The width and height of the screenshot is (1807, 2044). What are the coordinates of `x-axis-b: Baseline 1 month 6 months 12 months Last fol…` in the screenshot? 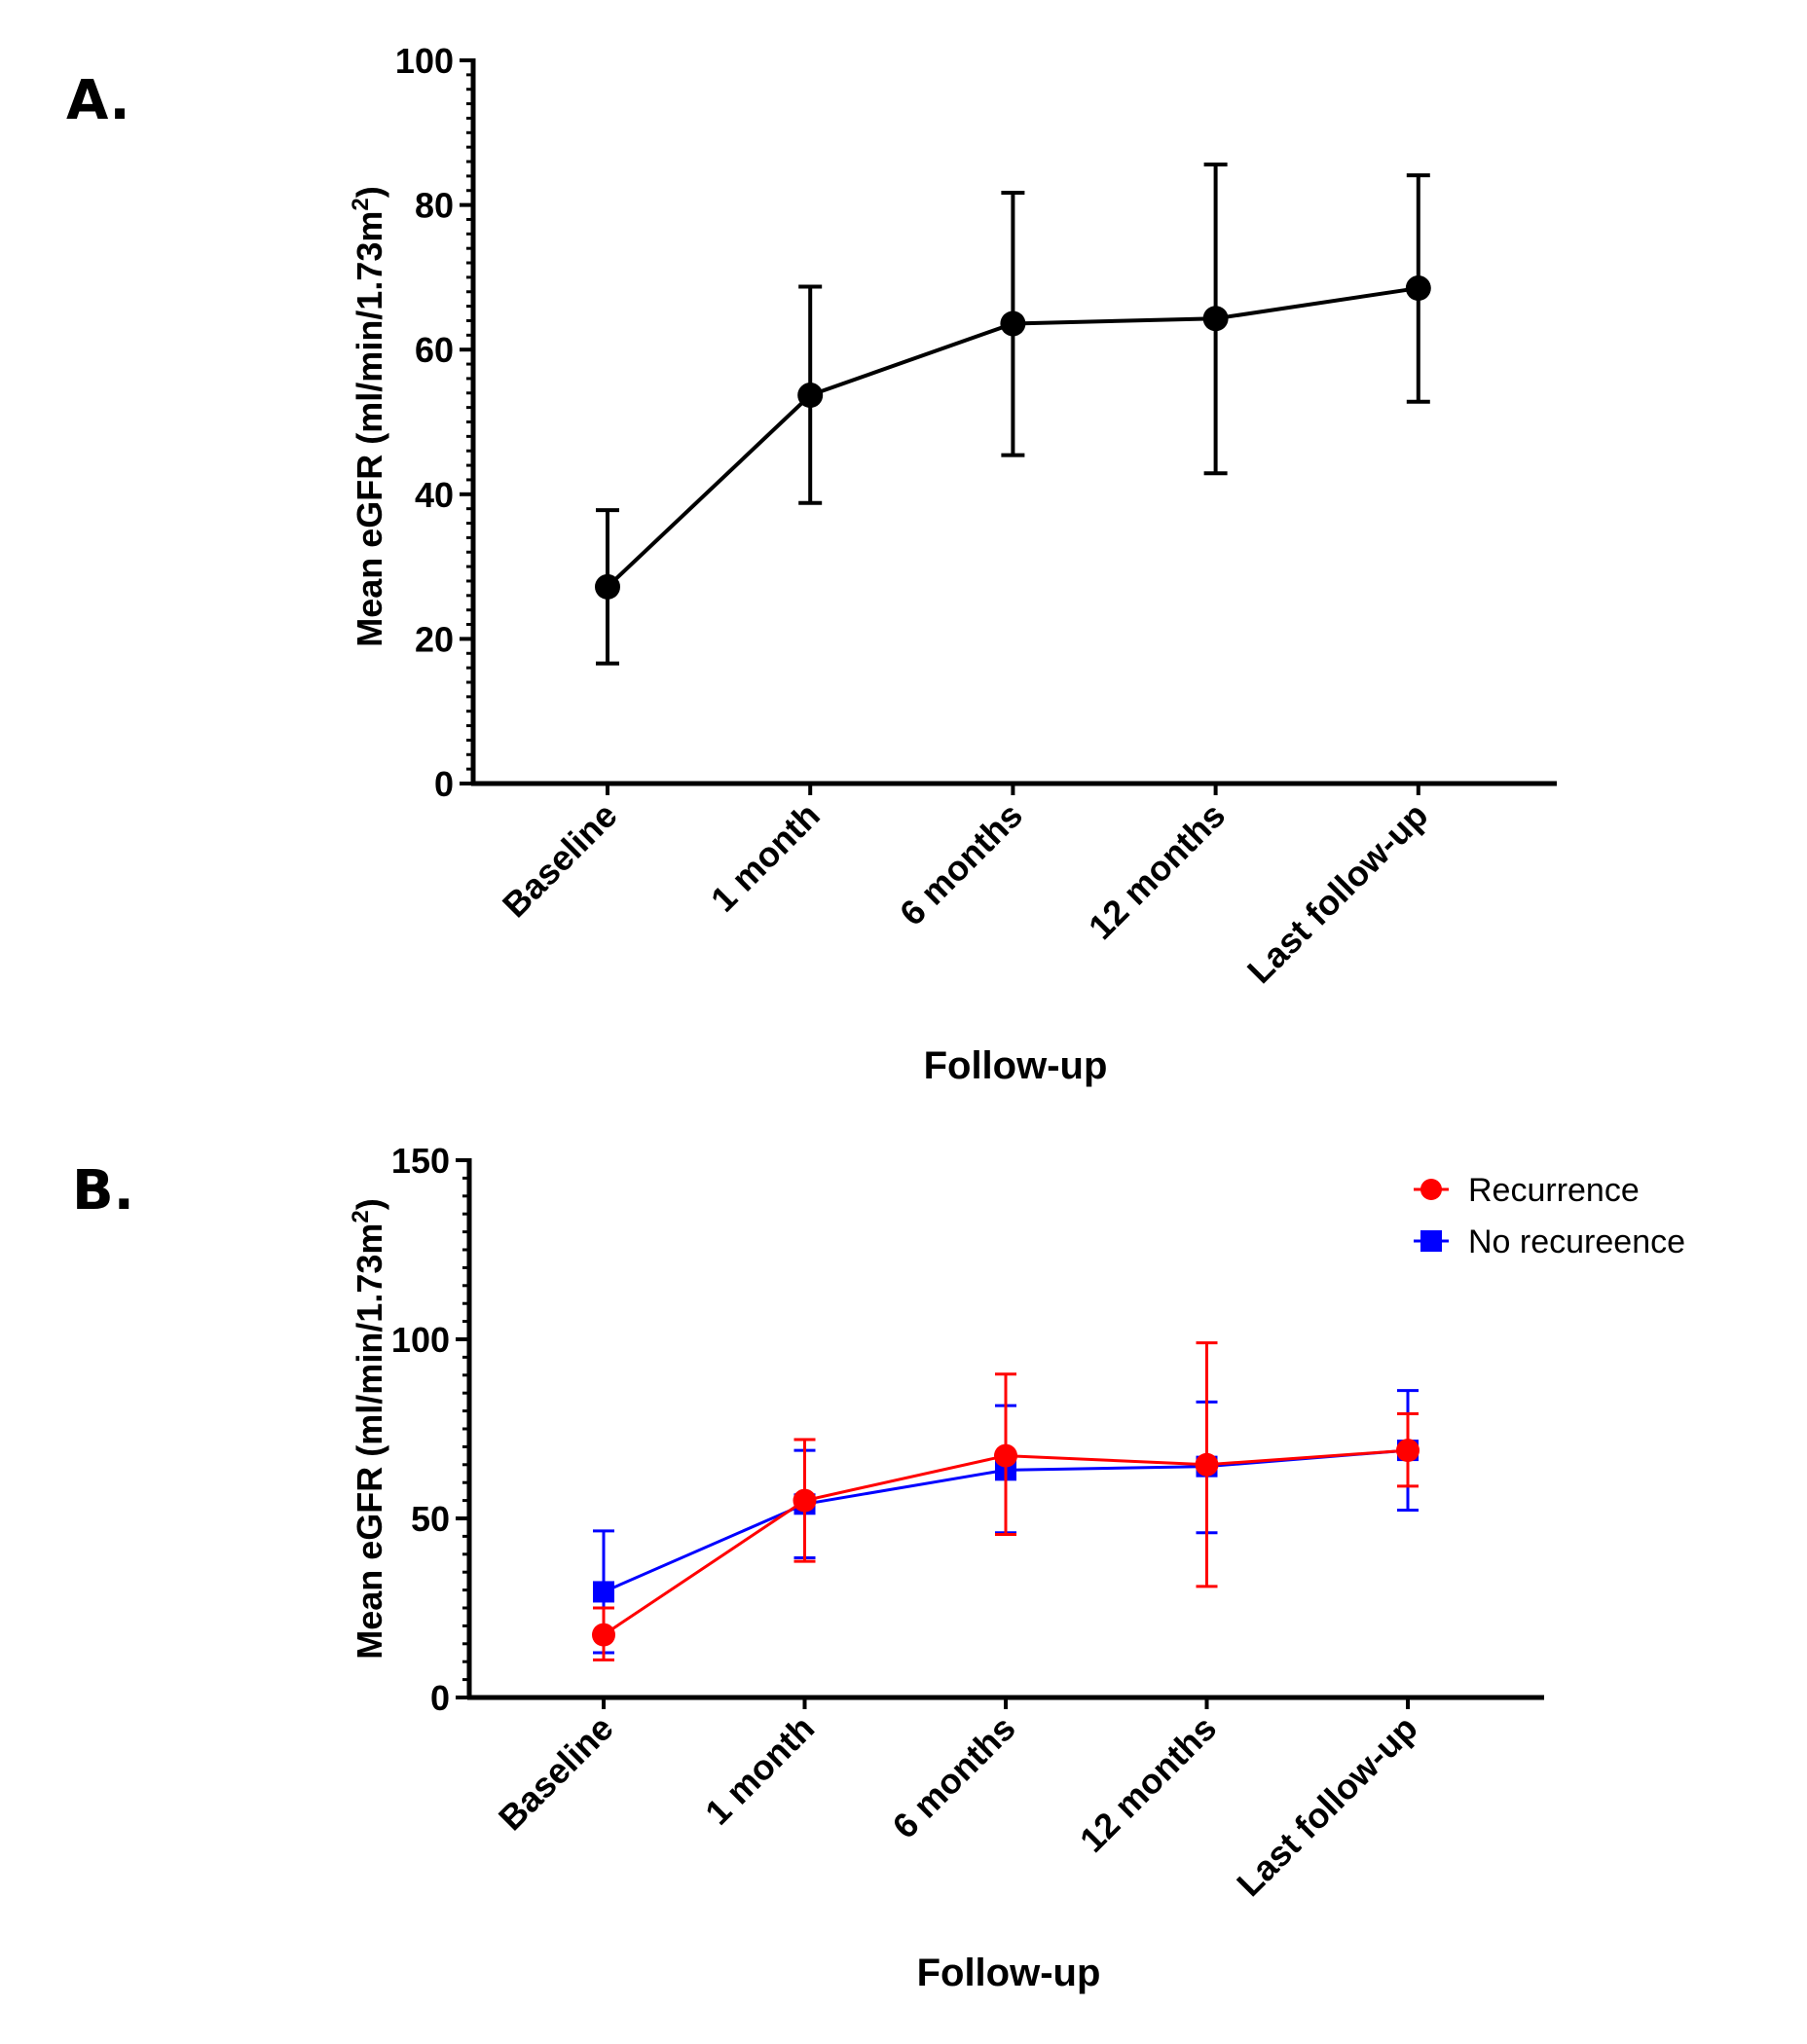 It's located at (1005, 1800).